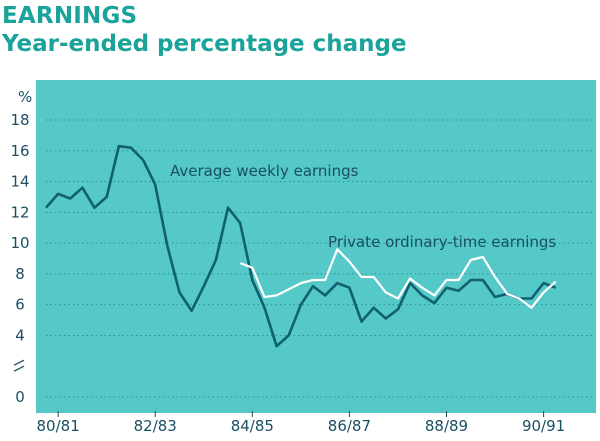  I want to click on y-axis-ticks: 0 4 6 8 10 12 14 16 18, so click(19, 258).